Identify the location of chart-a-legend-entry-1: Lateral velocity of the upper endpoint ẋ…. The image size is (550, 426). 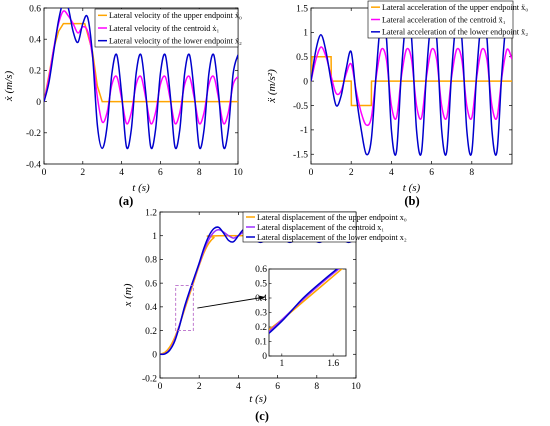
(175, 15).